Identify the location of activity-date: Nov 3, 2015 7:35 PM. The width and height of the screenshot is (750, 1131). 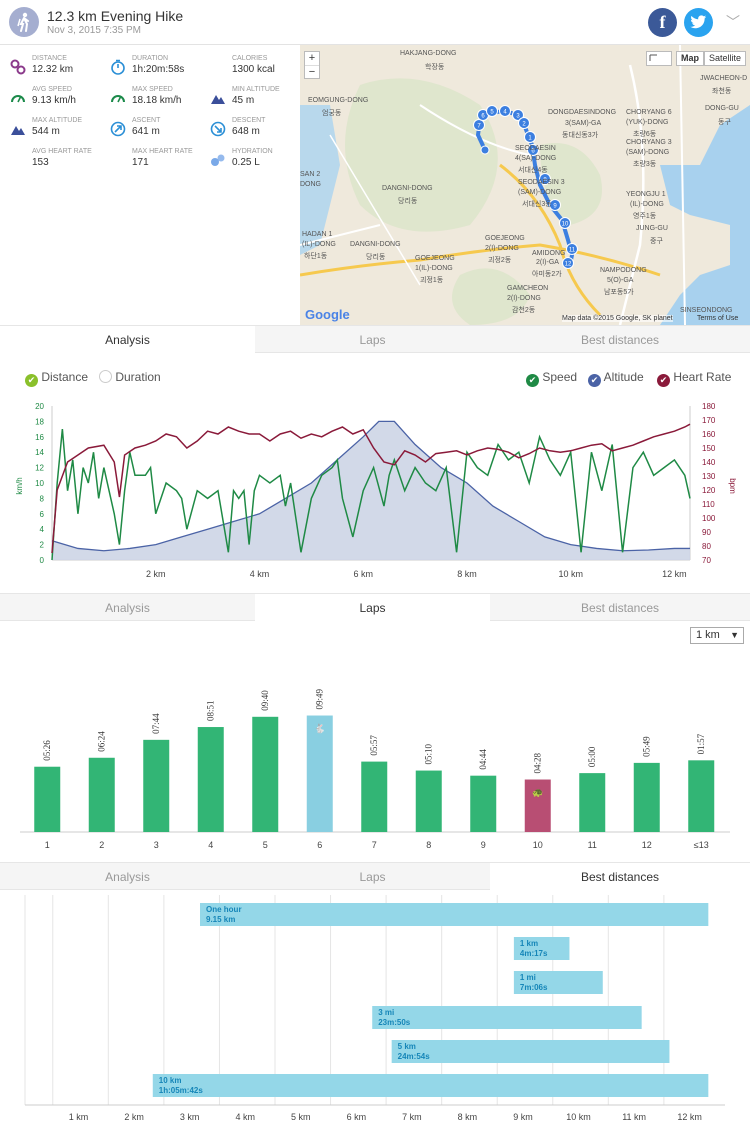
(94, 30).